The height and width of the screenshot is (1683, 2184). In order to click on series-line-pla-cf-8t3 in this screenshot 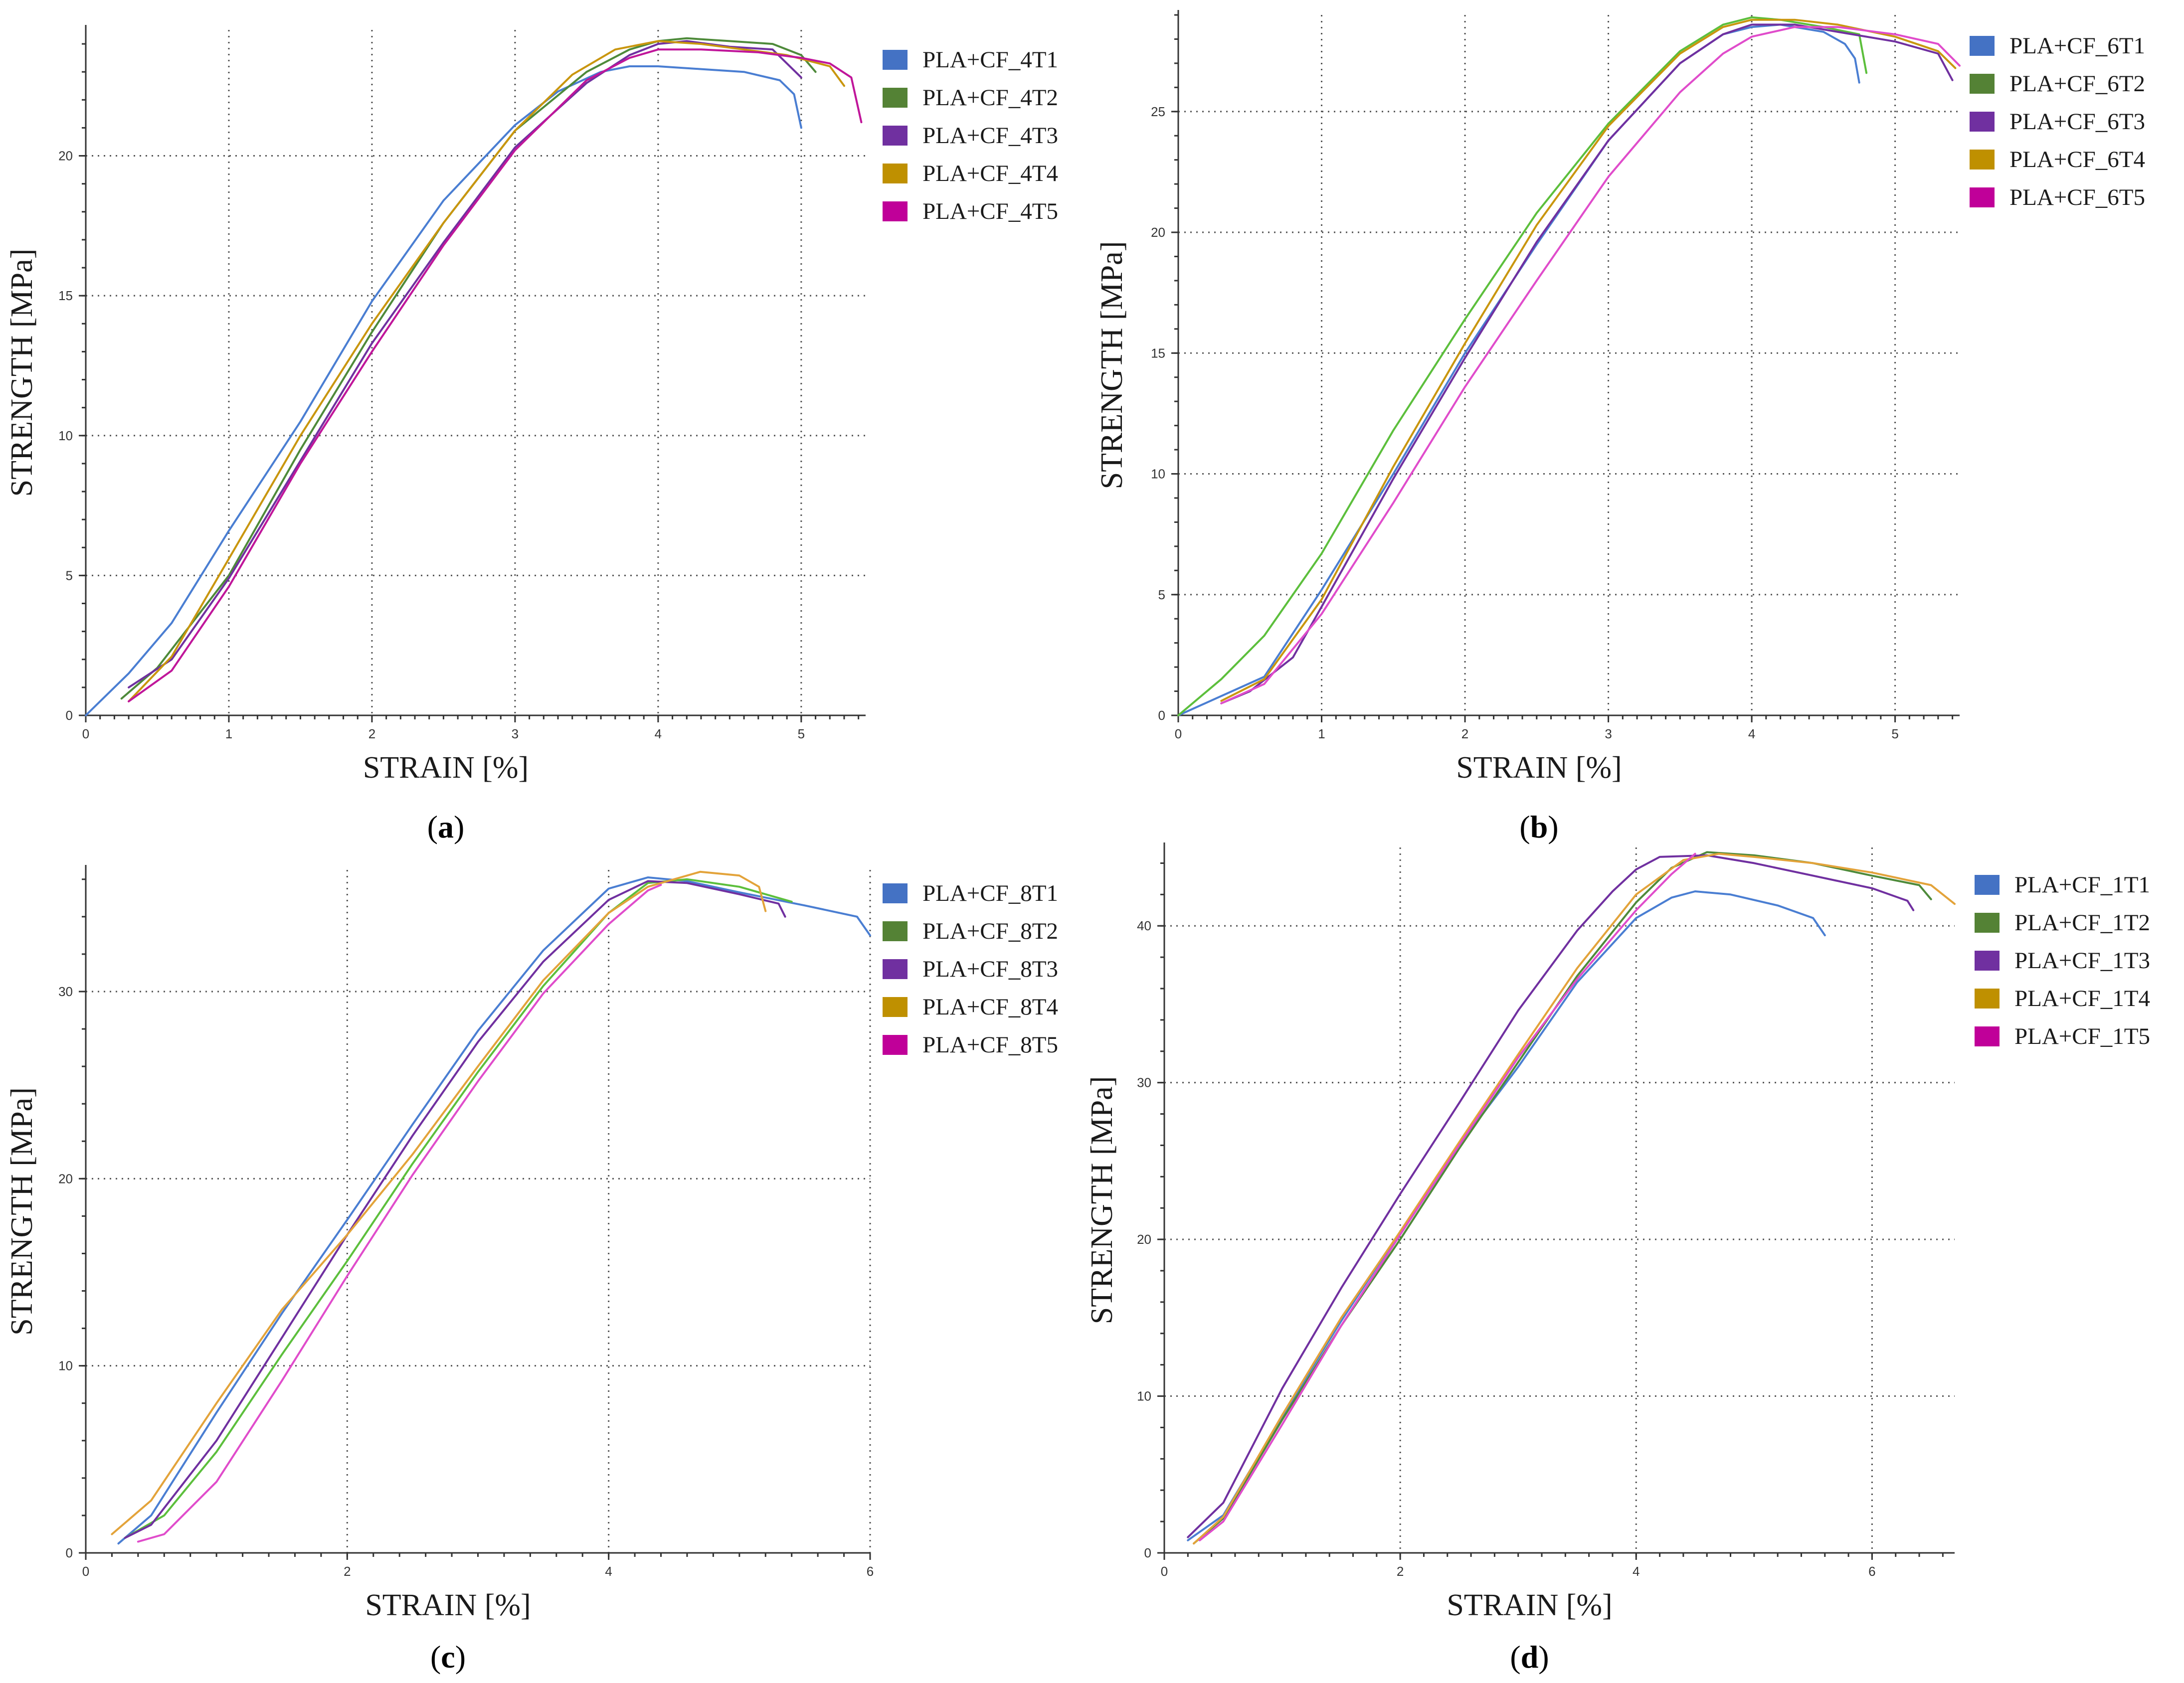, I will do `click(455, 1210)`.